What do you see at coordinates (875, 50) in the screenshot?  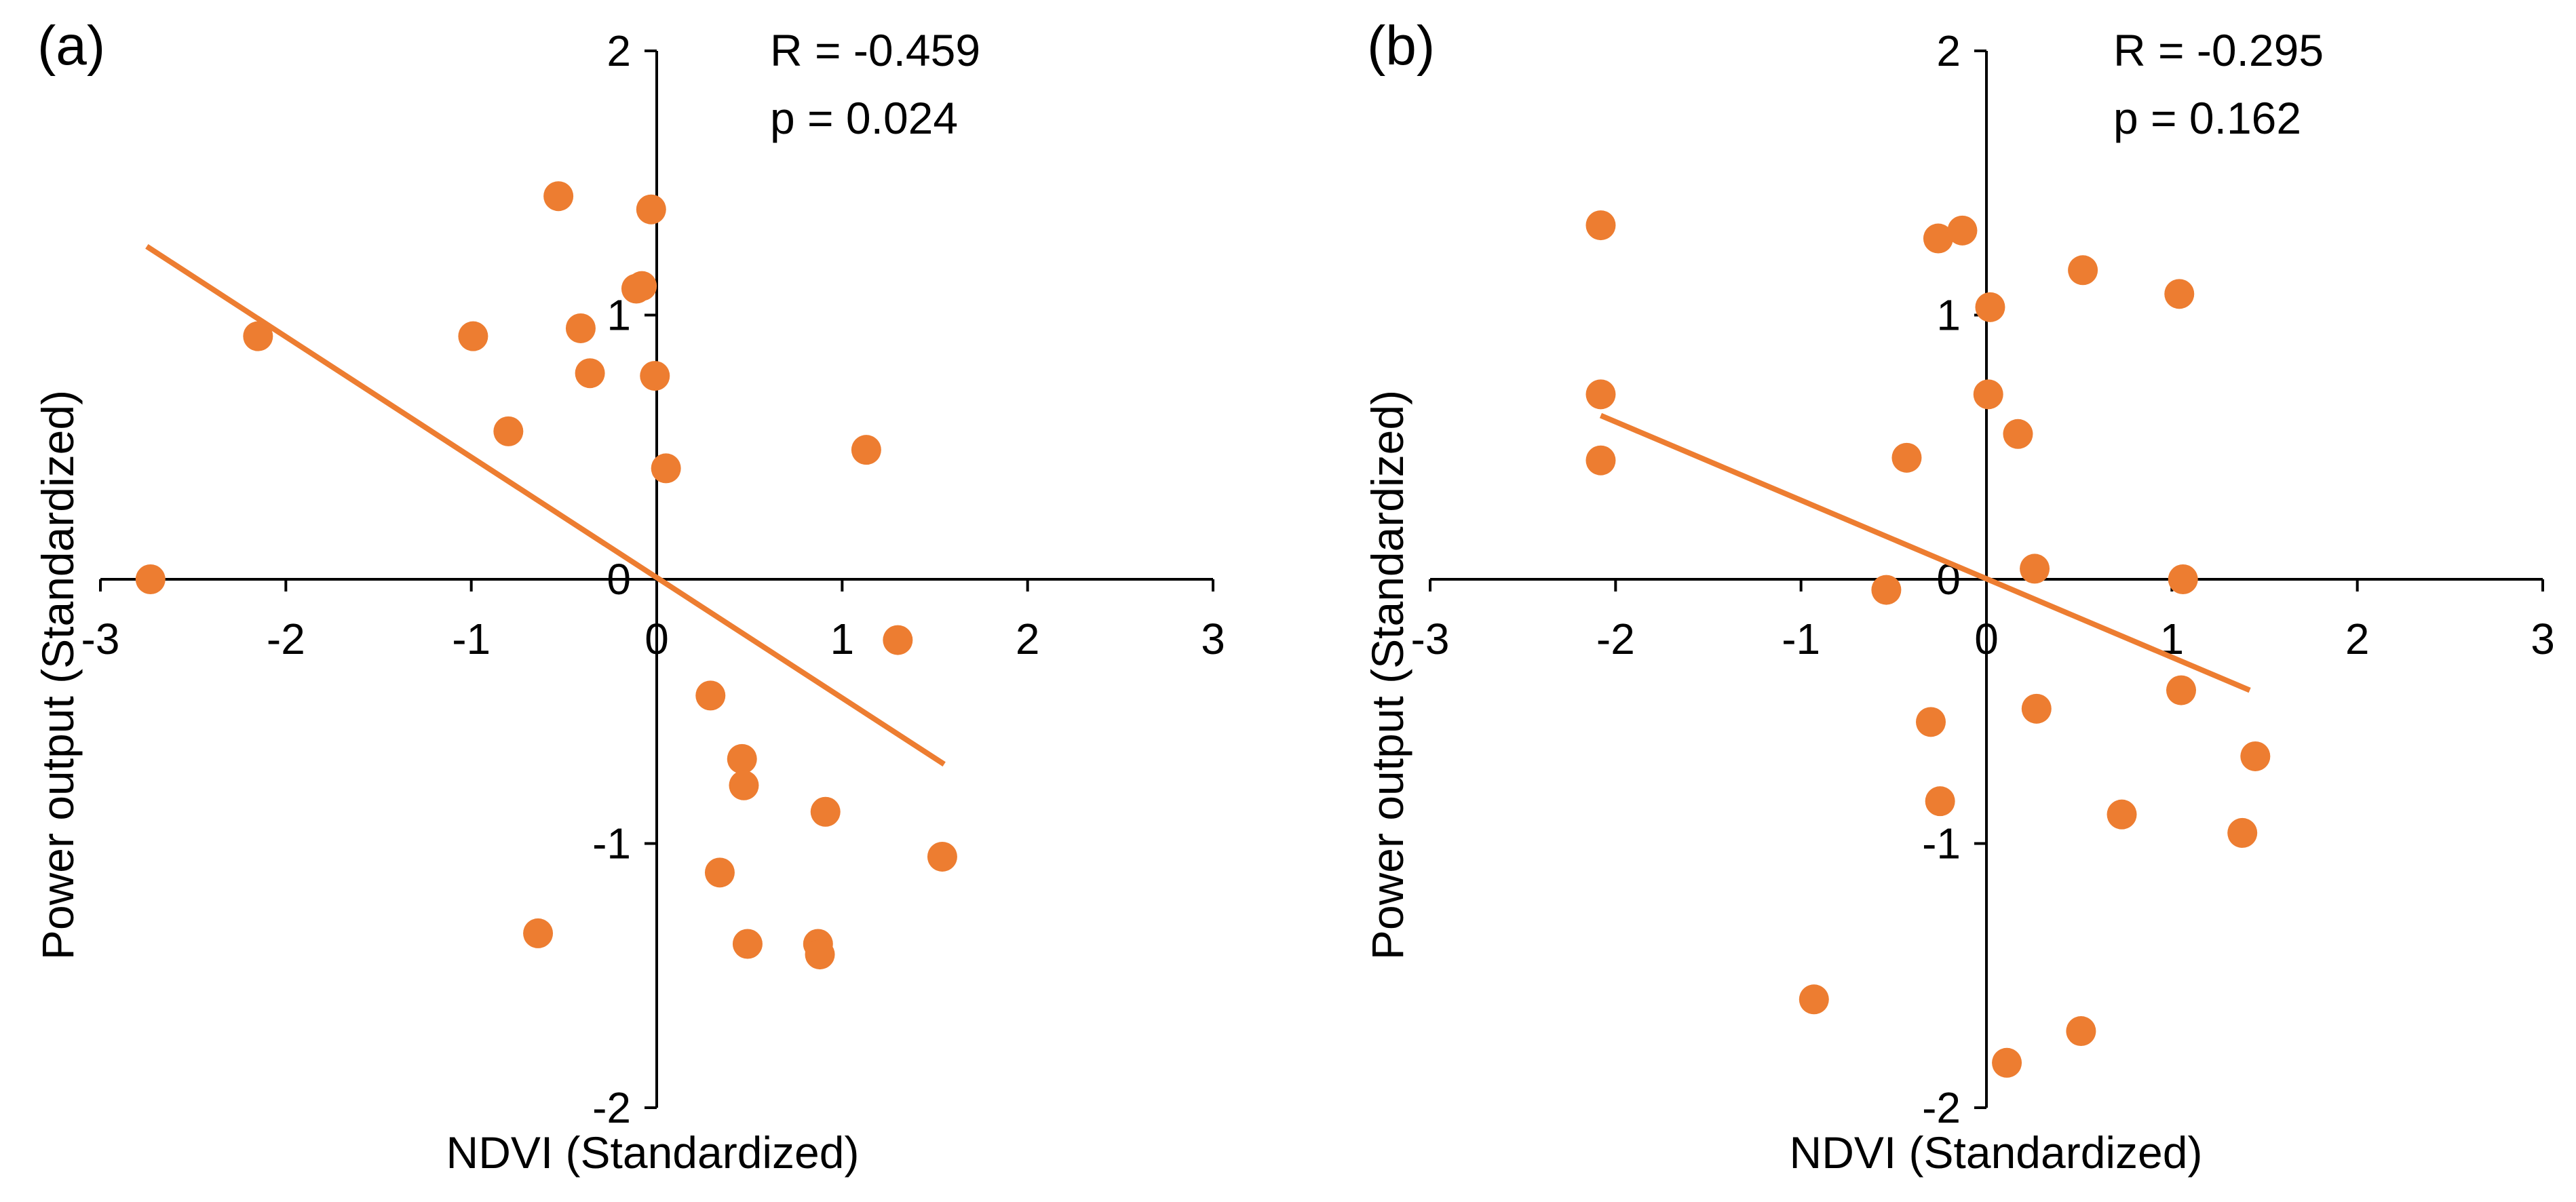 I see `panel-a-r-value: R = -0.459` at bounding box center [875, 50].